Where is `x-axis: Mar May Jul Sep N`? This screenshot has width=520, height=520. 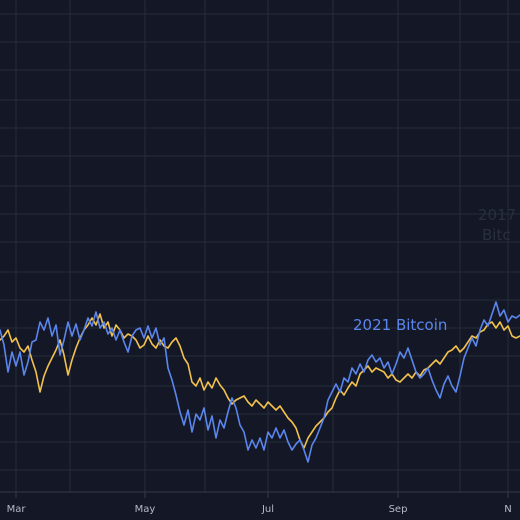
x-axis: Mar May Jul Sep N is located at coordinates (260, 503).